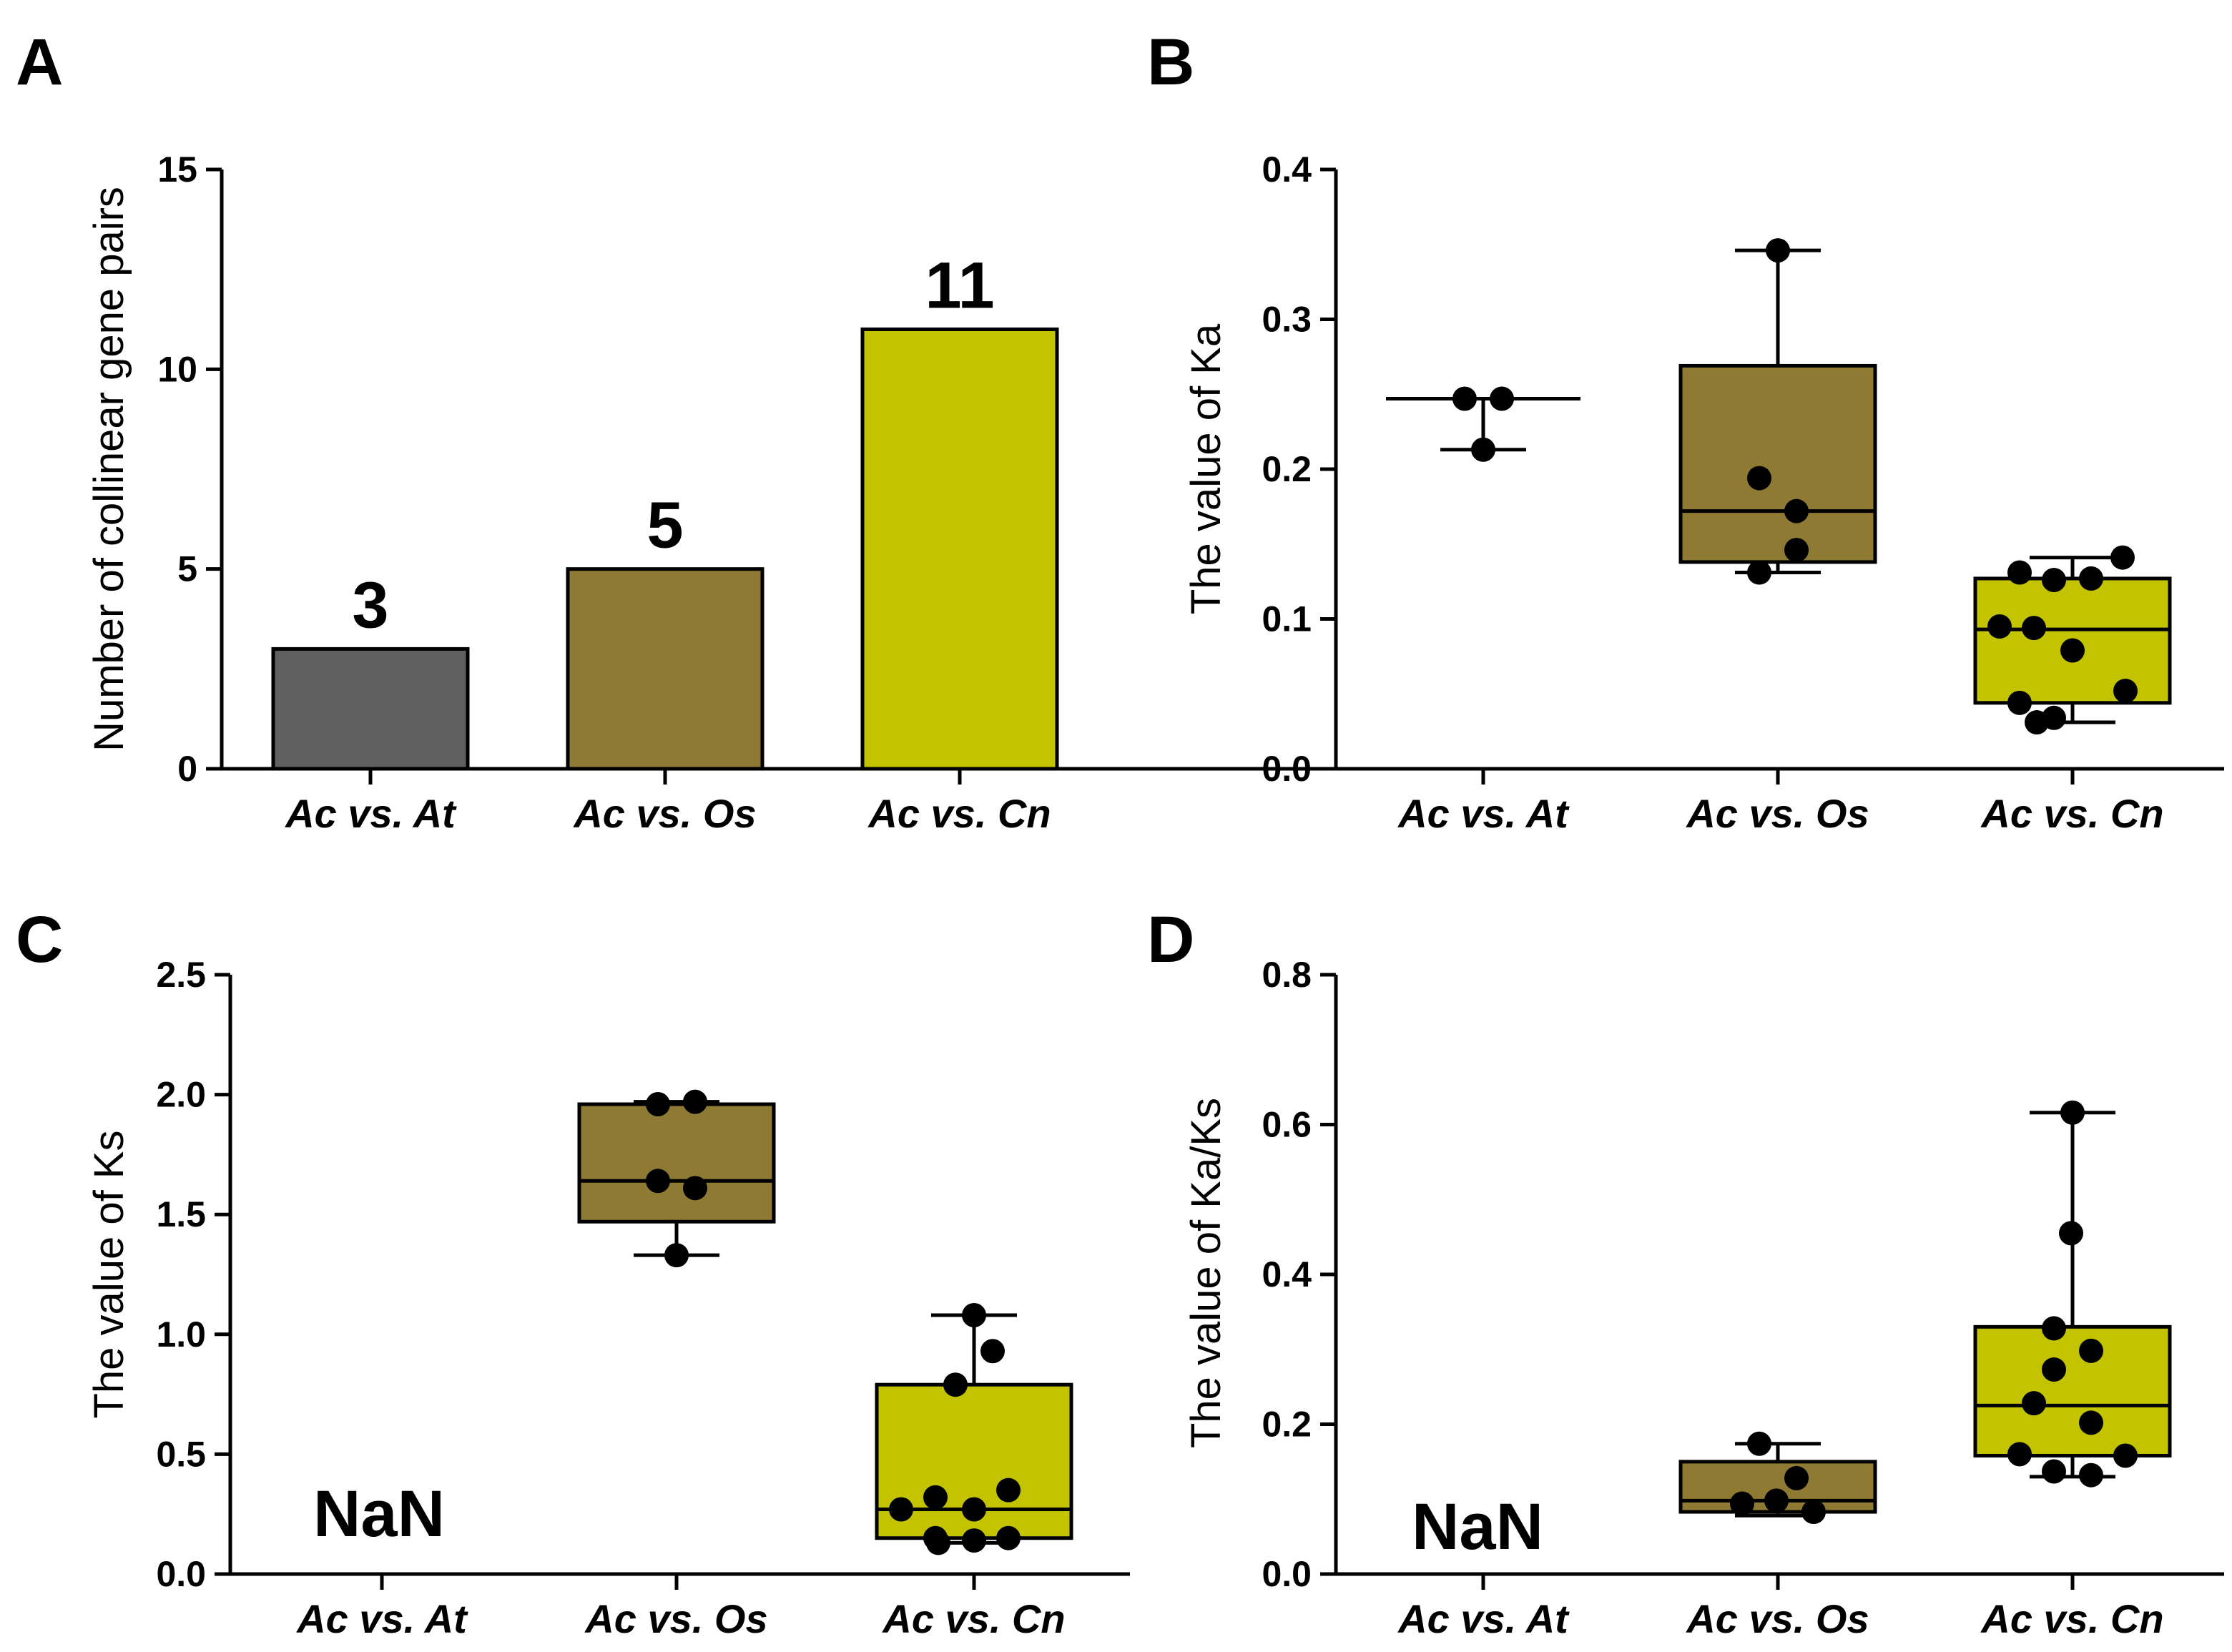  What do you see at coordinates (109, 470) in the screenshot?
I see `panel-a-y-axis-title: Number of collinear gene pairs` at bounding box center [109, 470].